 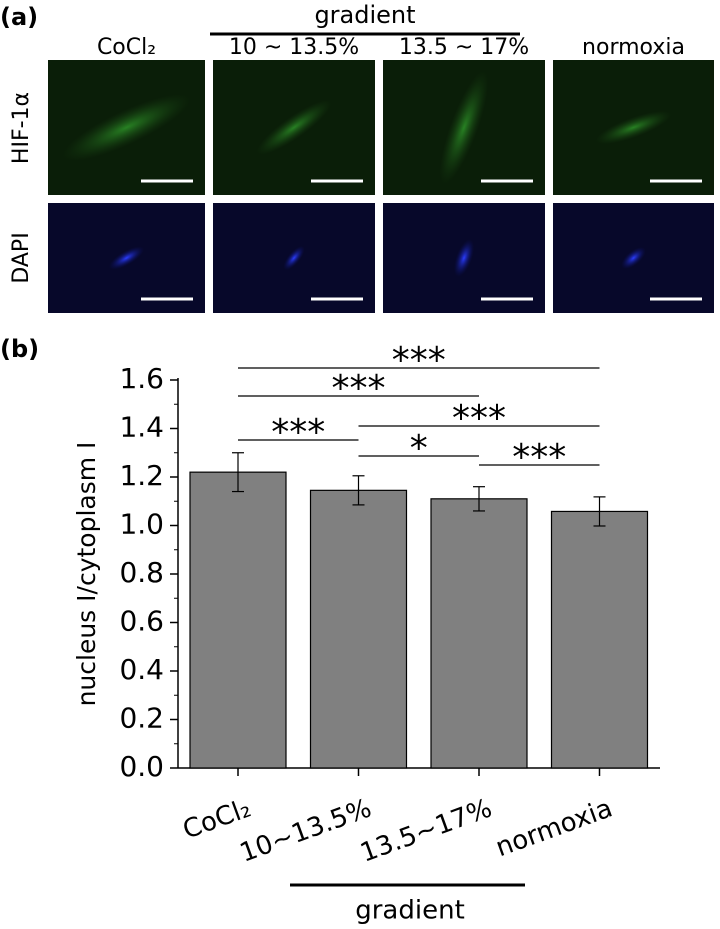 I want to click on y-tick-label: 0.2, so click(x=141, y=718).